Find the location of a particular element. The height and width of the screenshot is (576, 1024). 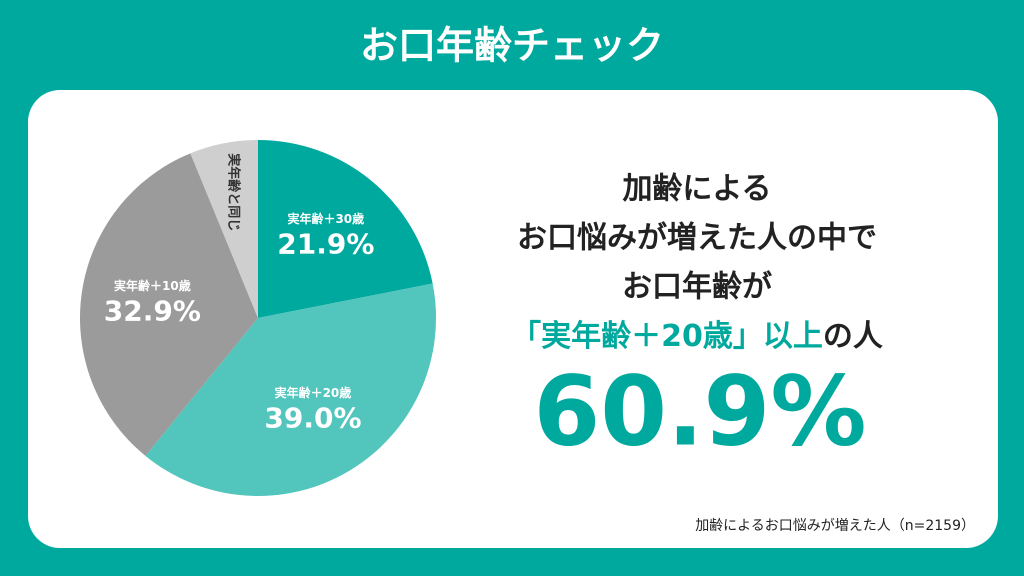

slice-value-label: 32.9% is located at coordinates (152, 310).